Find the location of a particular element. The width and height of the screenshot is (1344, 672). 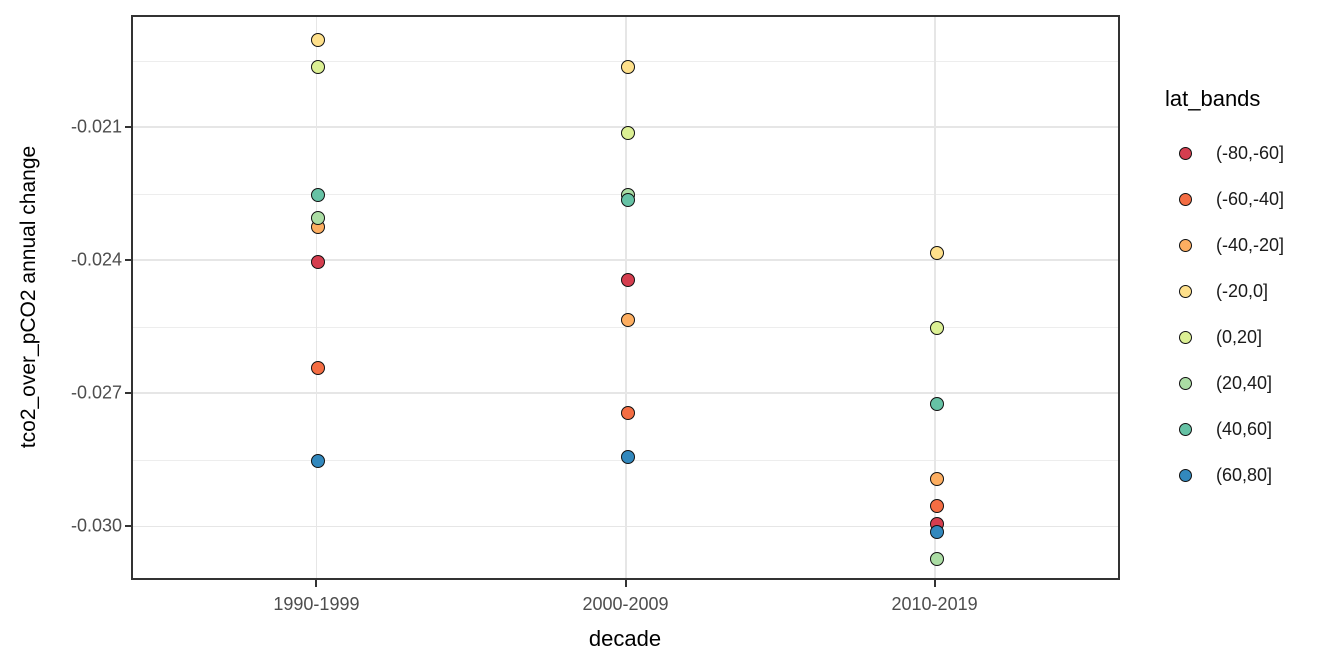

y-tick-label: -0.024 is located at coordinates (96, 259).